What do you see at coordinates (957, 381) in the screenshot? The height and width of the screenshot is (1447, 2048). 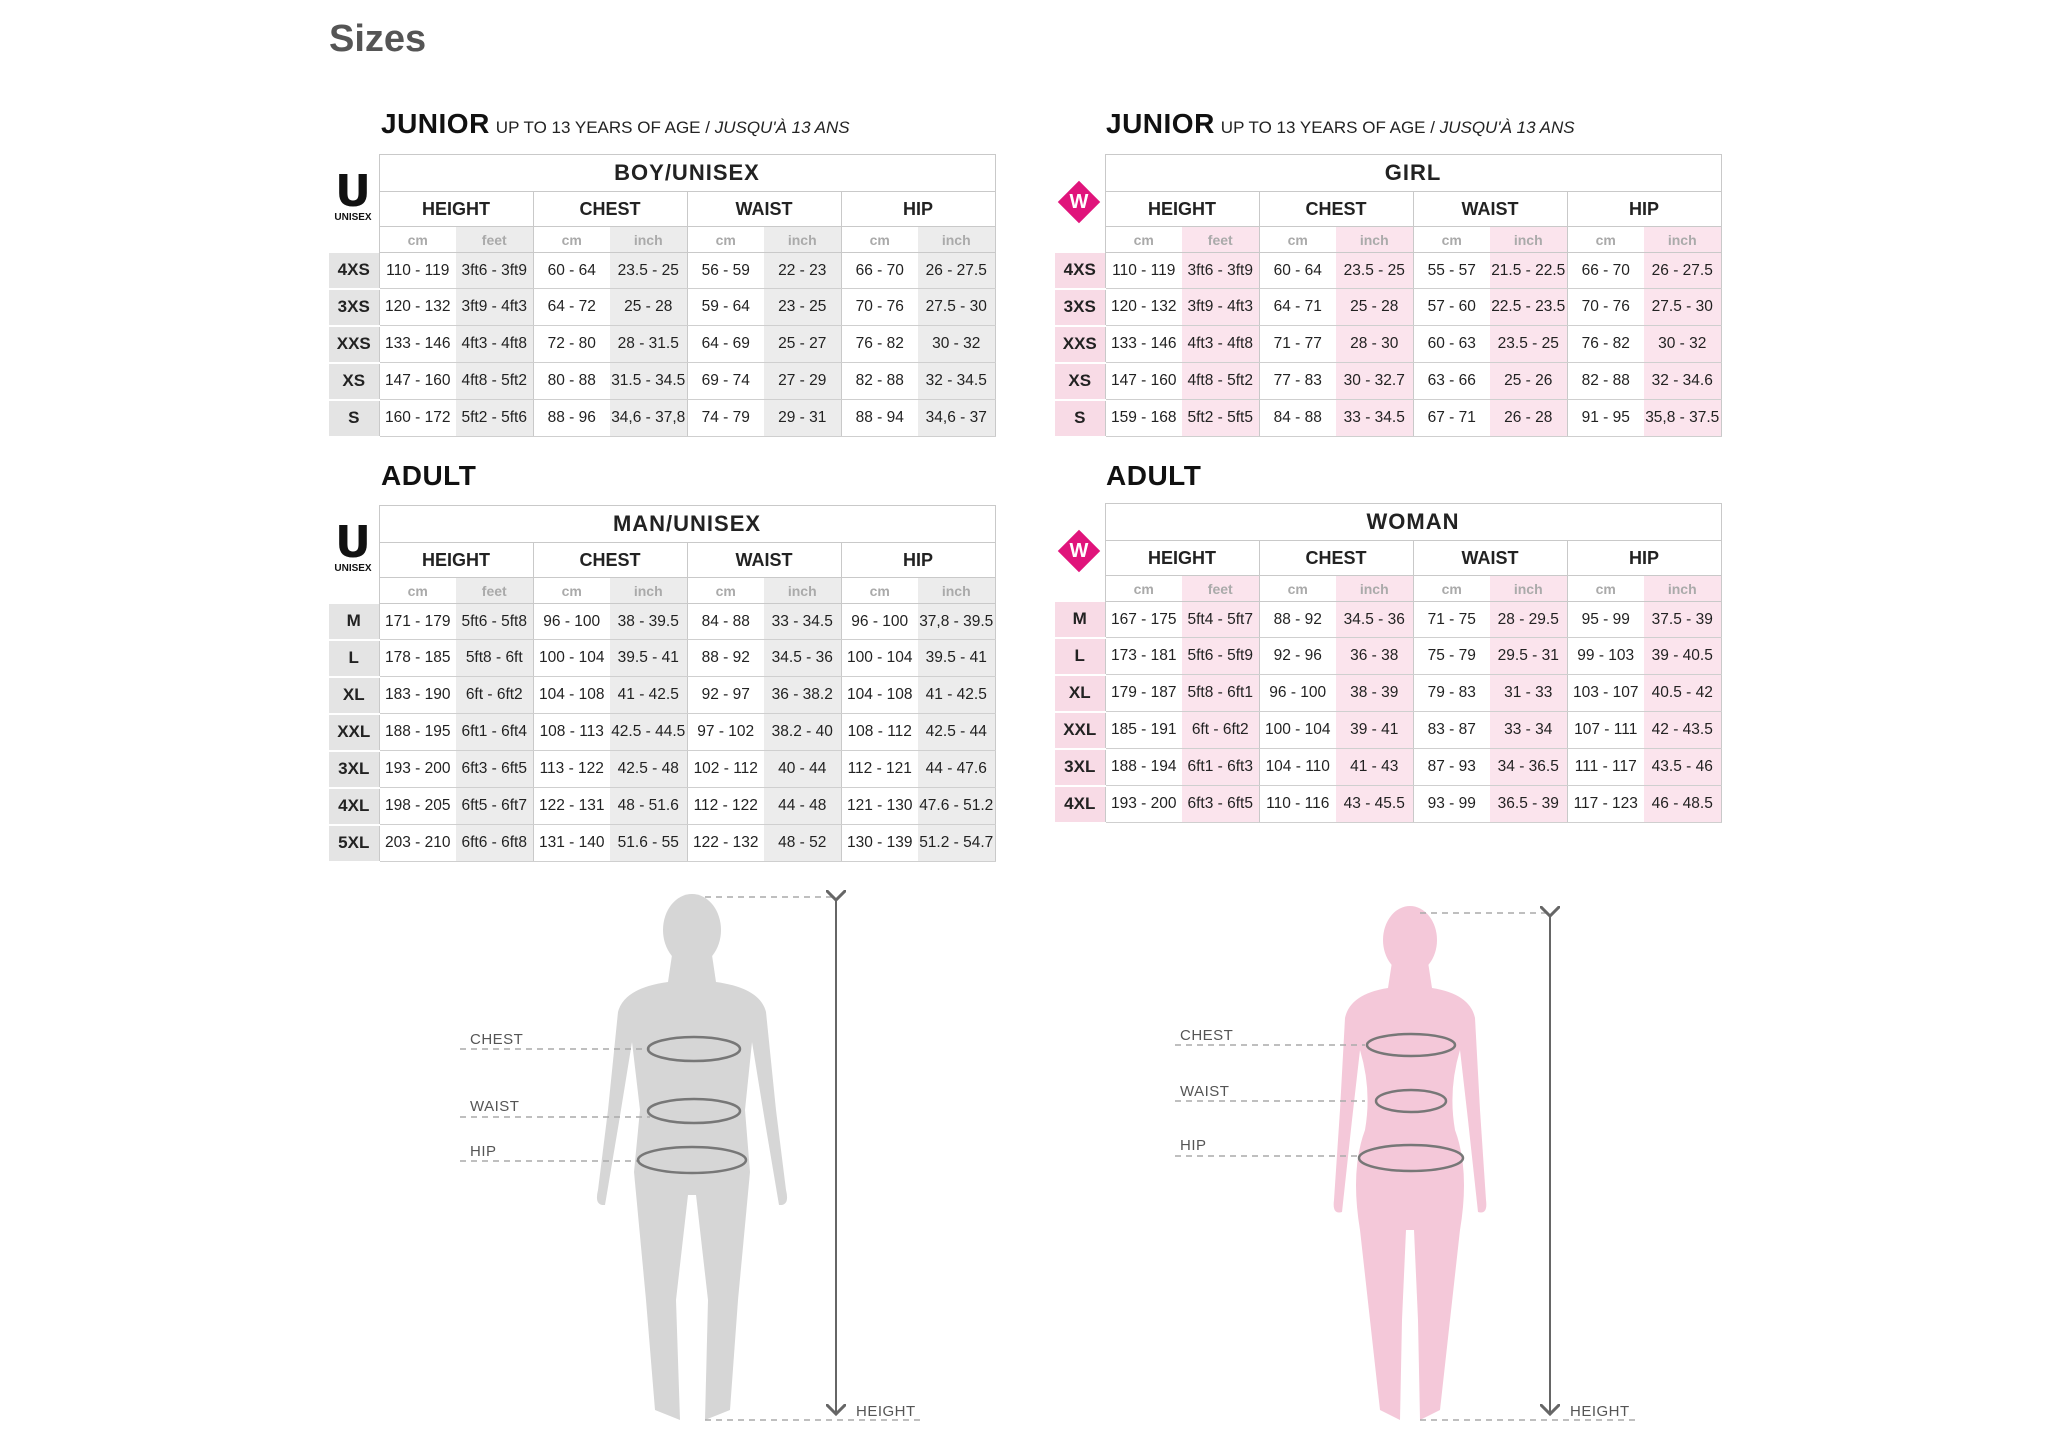 I see `measurement-cell: 32 - 34.5` at bounding box center [957, 381].